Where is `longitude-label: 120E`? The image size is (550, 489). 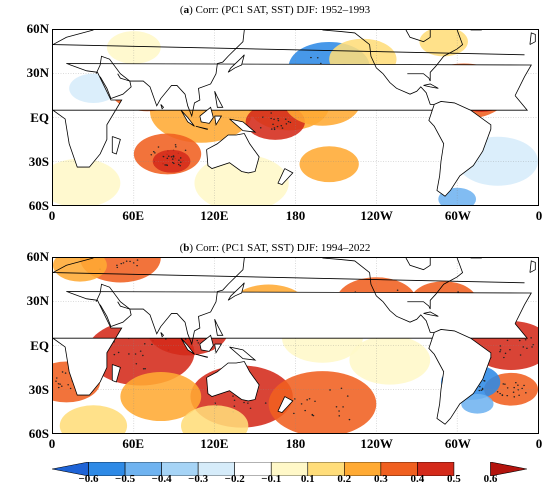 longitude-label: 120E is located at coordinates (214, 443).